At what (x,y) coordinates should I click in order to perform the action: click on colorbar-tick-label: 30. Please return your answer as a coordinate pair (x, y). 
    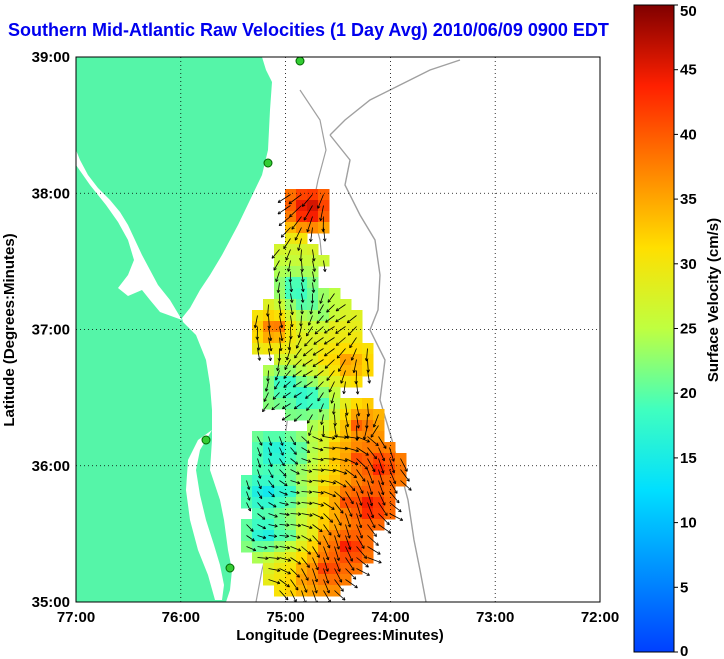
    Looking at the image, I should click on (688, 264).